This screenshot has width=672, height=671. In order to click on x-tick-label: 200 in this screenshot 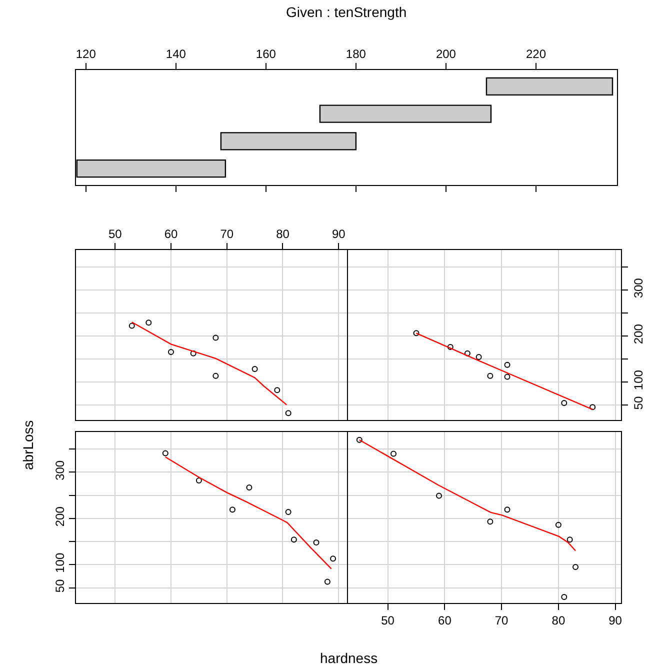, I will do `click(446, 54)`.